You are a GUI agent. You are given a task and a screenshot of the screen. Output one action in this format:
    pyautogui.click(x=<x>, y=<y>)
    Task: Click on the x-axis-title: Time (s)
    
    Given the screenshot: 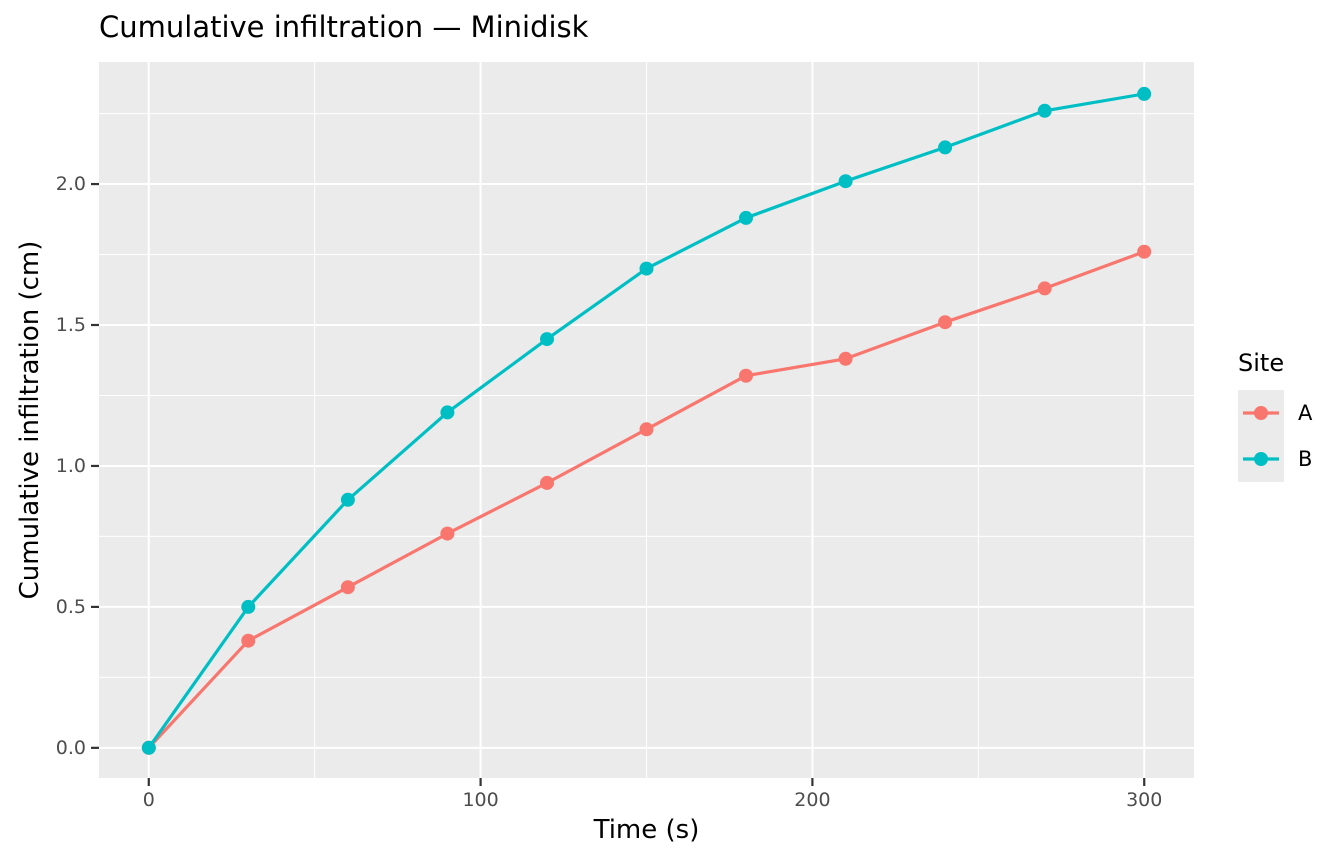 What is the action you would take?
    pyautogui.click(x=646, y=830)
    